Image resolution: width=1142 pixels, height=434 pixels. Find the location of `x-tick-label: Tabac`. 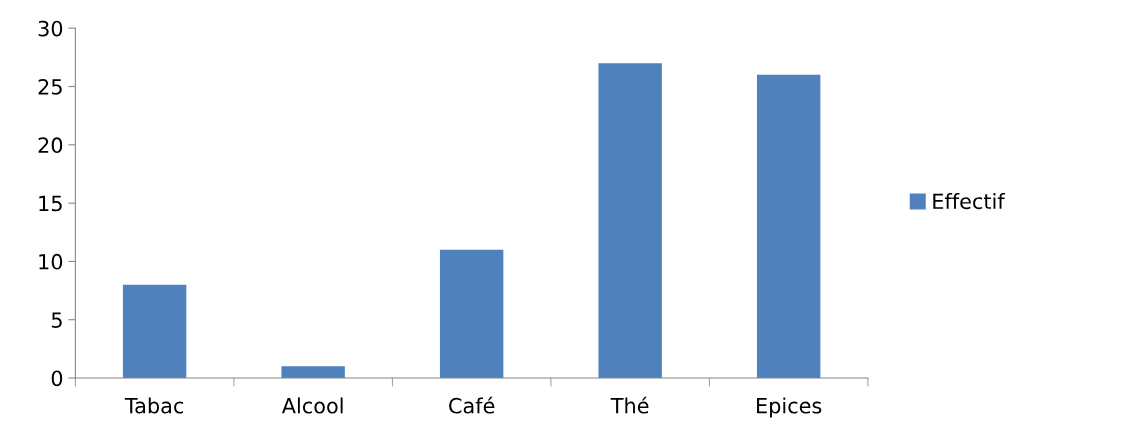

x-tick-label: Tabac is located at coordinates (154, 405).